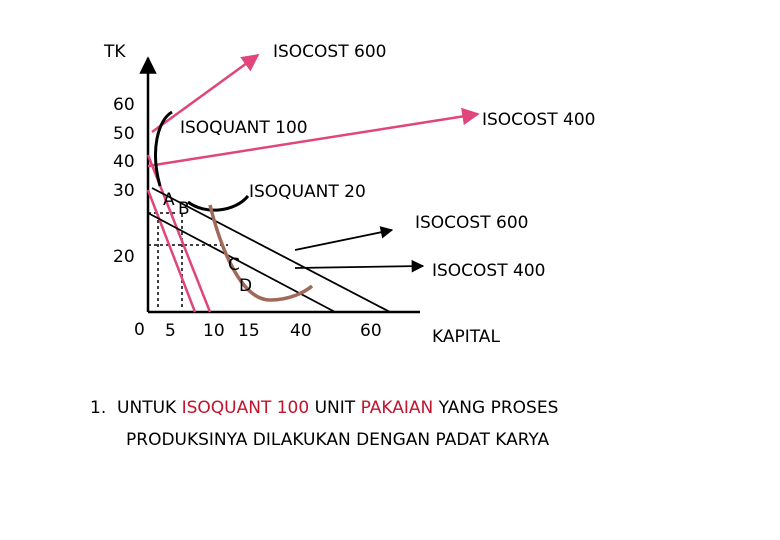 This screenshot has height=540, width=780. I want to click on caption-text: UNIT, so click(335, 408).